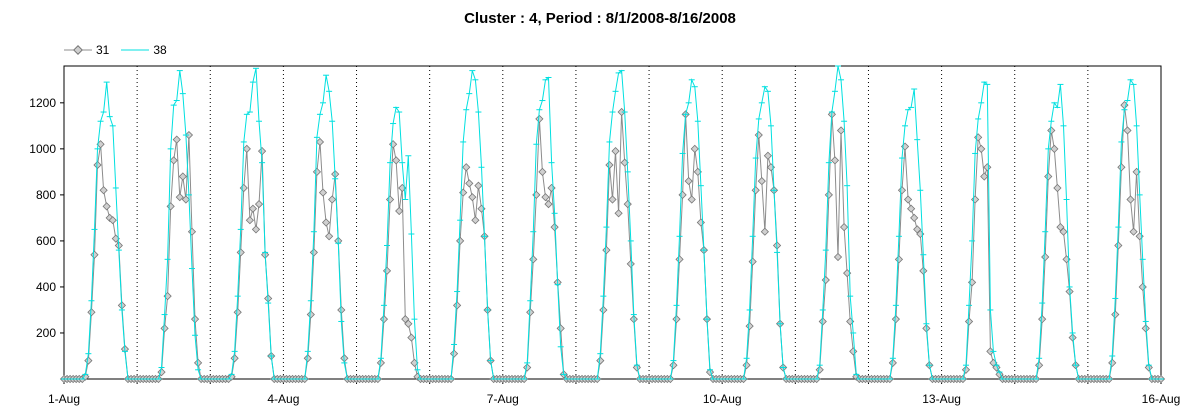  Describe the element at coordinates (46, 241) in the screenshot. I see `y-tick-label: 600` at that location.